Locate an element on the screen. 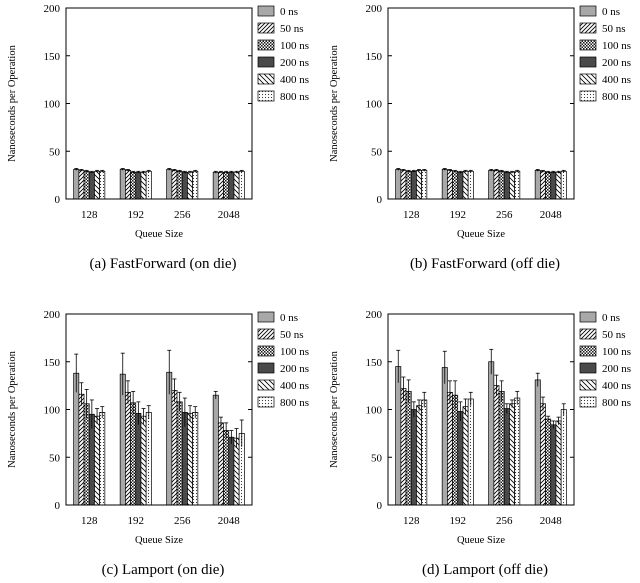 The width and height of the screenshot is (640, 583). x-axis-label: Queue Size is located at coordinates (481, 540).